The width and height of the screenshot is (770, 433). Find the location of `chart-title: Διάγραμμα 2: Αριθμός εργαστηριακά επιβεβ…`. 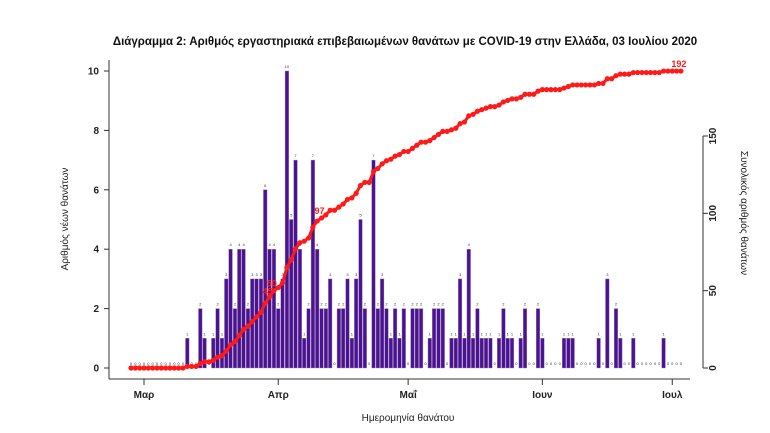

chart-title: Διάγραμμα 2: Αριθμός εργαστηριακά επιβεβ… is located at coordinates (405, 42).